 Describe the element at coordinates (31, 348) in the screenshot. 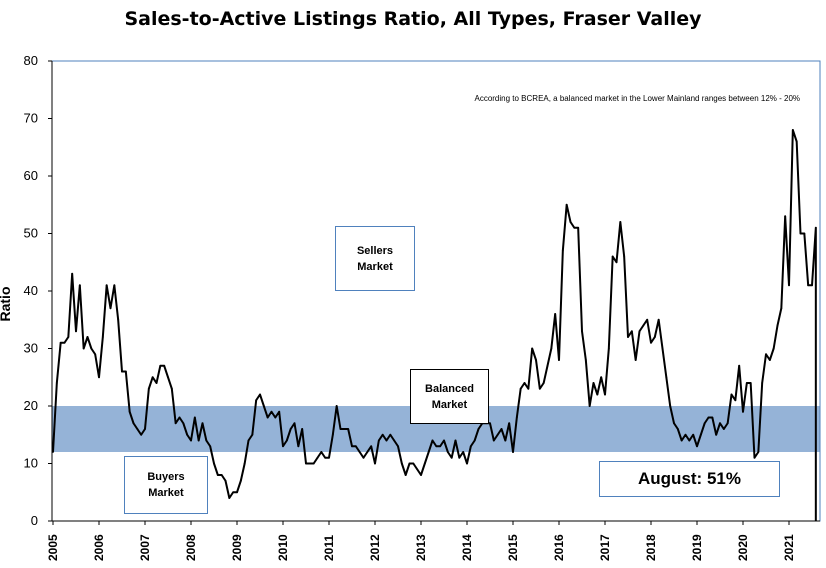

I see `y-tick-label: 30` at that location.